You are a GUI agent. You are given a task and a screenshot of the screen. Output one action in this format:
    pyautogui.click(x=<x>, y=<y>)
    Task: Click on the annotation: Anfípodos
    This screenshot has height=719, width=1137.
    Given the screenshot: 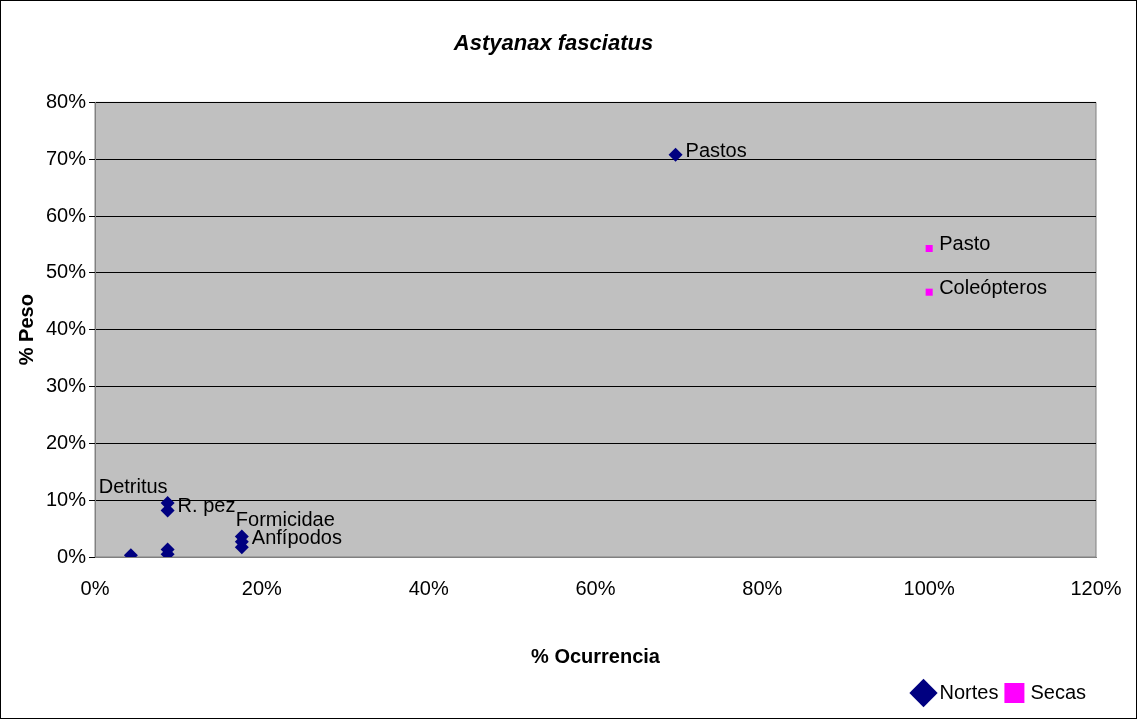 What is the action you would take?
    pyautogui.click(x=296, y=536)
    